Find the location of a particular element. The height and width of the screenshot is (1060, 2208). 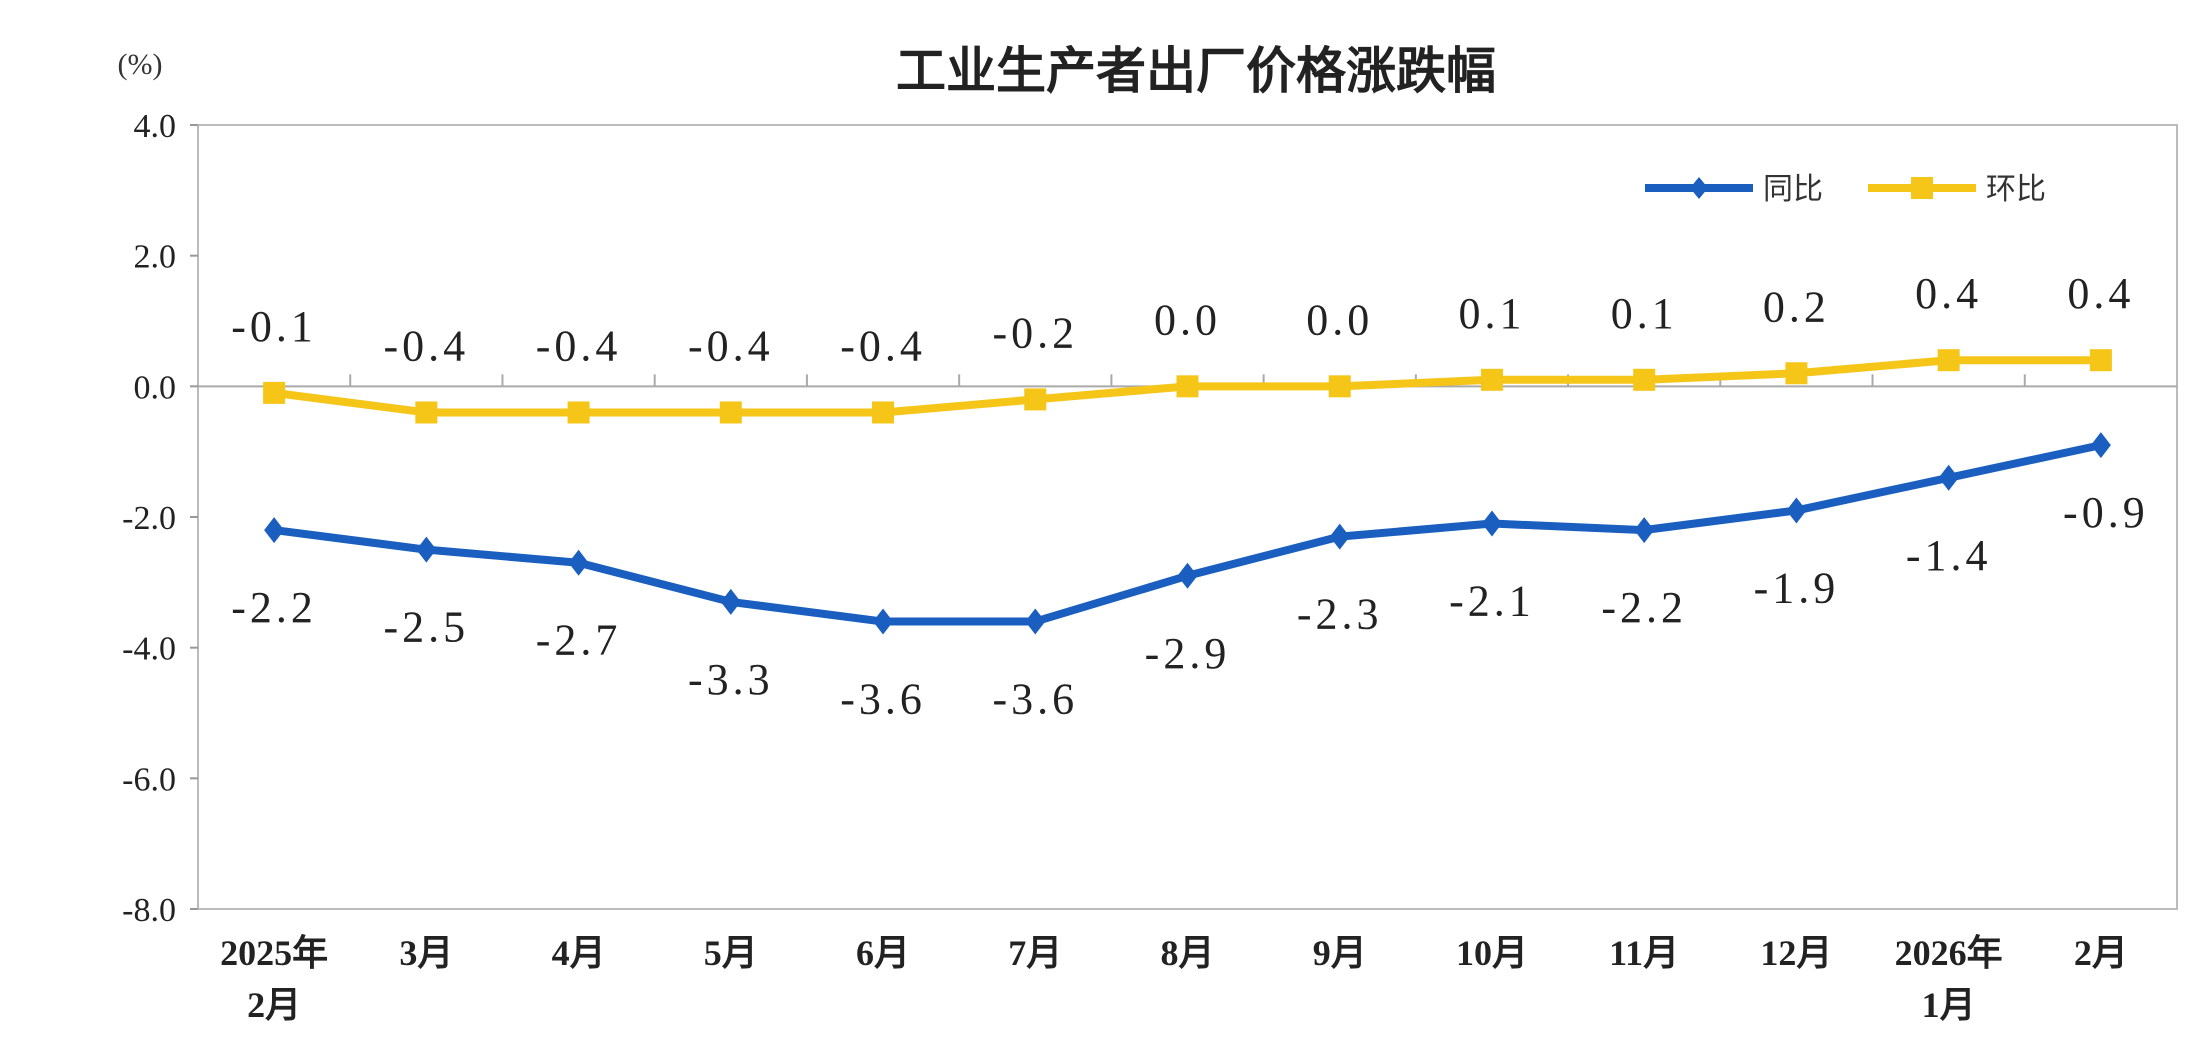

x-tick-label: 12月 is located at coordinates (1796, 953).